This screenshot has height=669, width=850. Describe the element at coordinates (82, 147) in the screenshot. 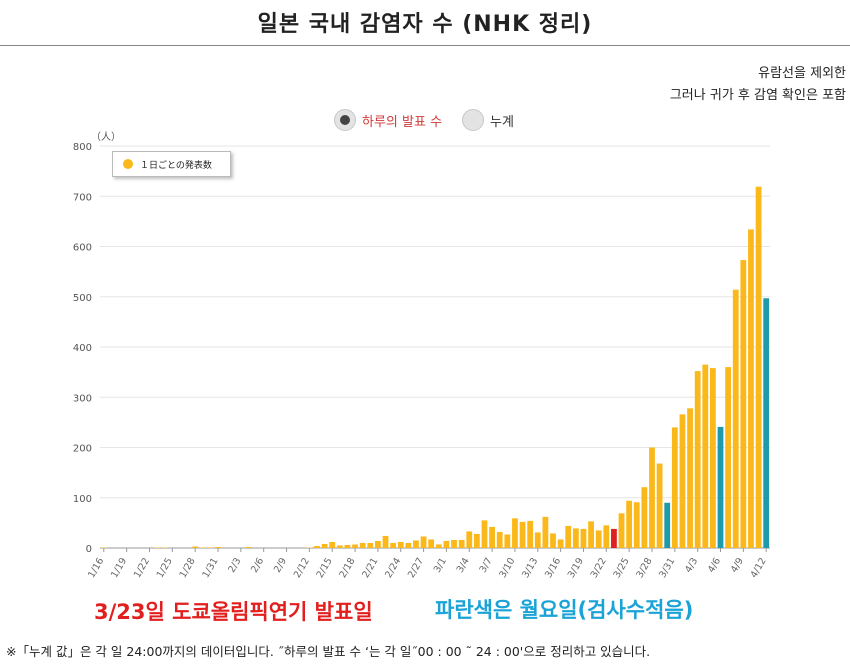

I see `y-tick-label: 800` at that location.